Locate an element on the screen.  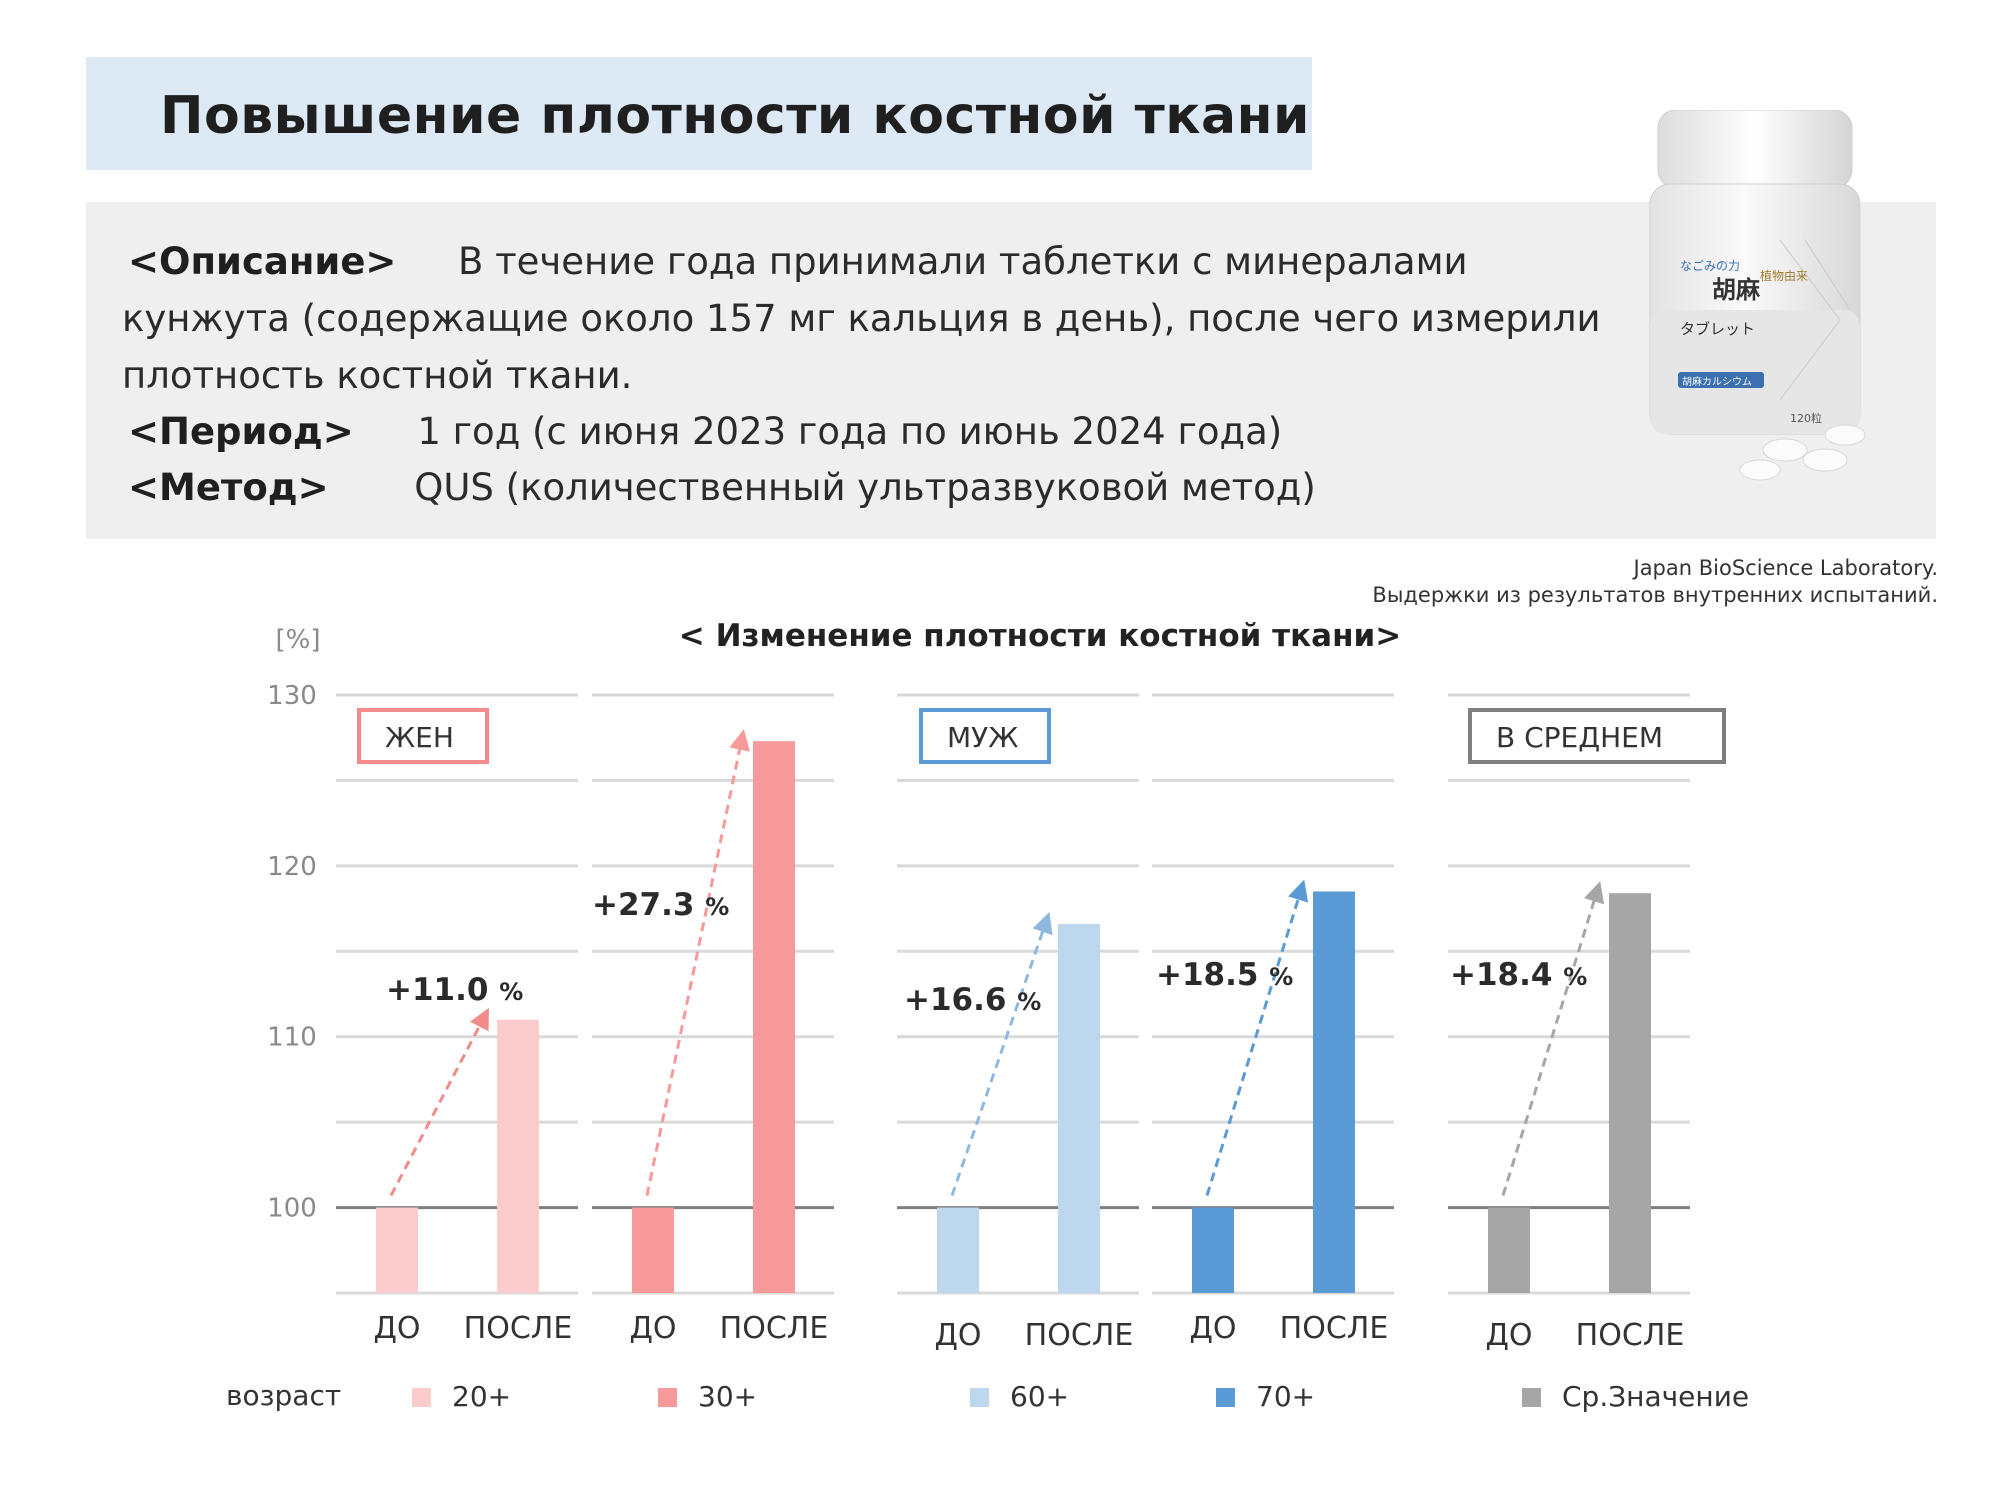
bar-70+-0 is located at coordinates (1213, 1250).